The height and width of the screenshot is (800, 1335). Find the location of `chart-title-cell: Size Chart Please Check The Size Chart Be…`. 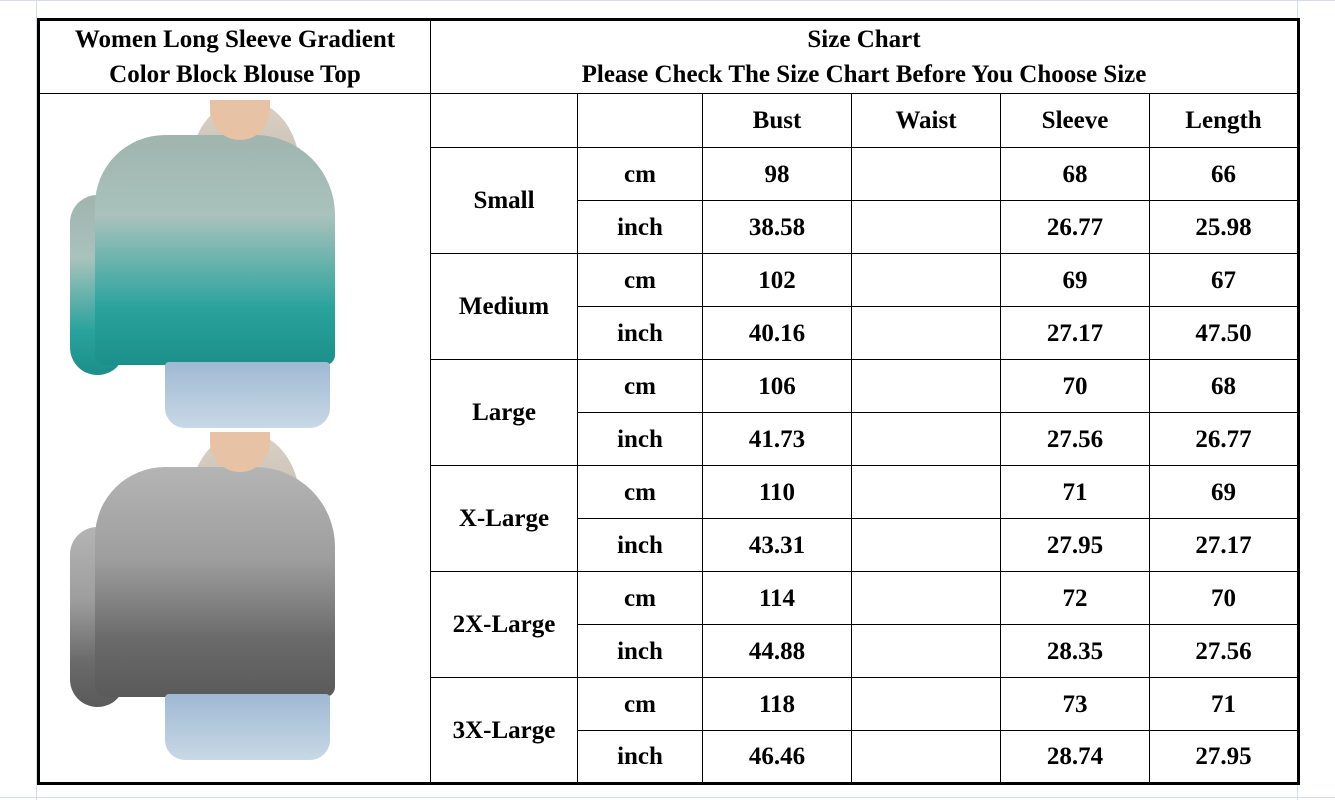

chart-title-cell: Size Chart Please Check The Size Chart Be… is located at coordinates (864, 56).